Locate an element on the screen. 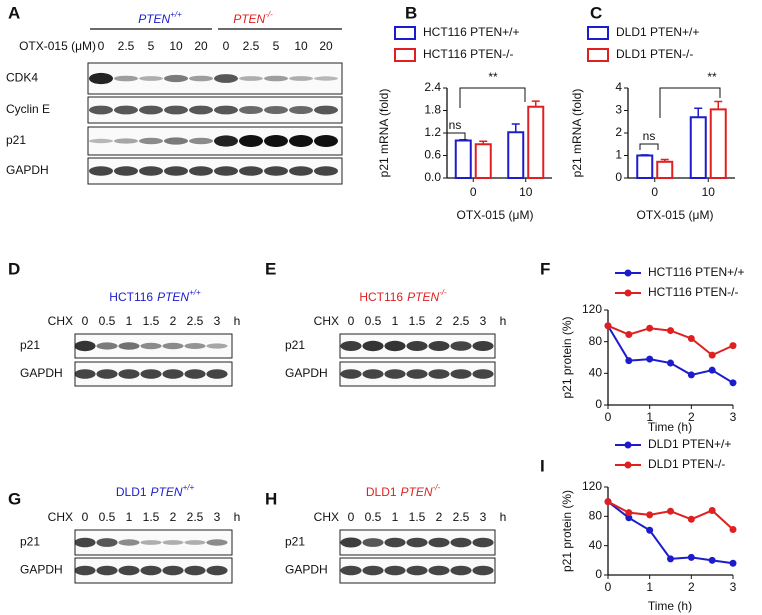  x-tick-label: 2 is located at coordinates (691, 587).